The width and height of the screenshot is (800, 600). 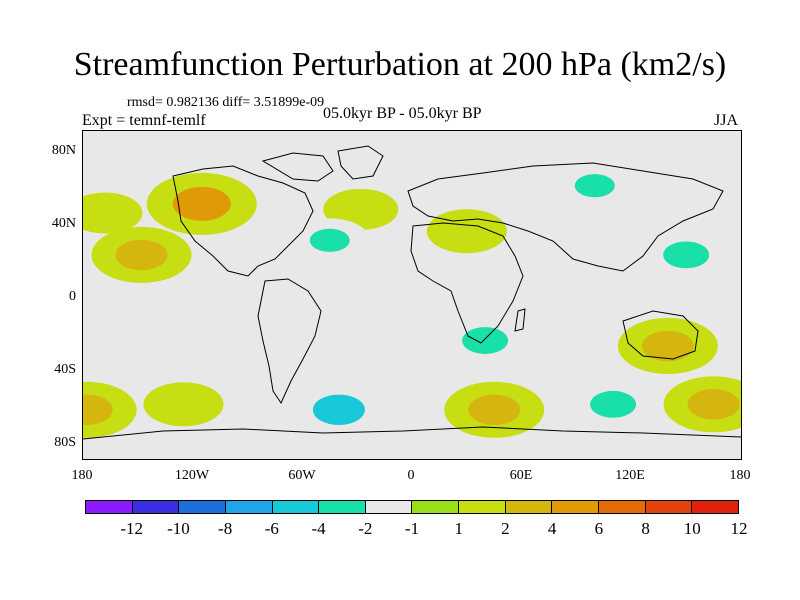 I want to click on lon-label: 60E, so click(x=521, y=475).